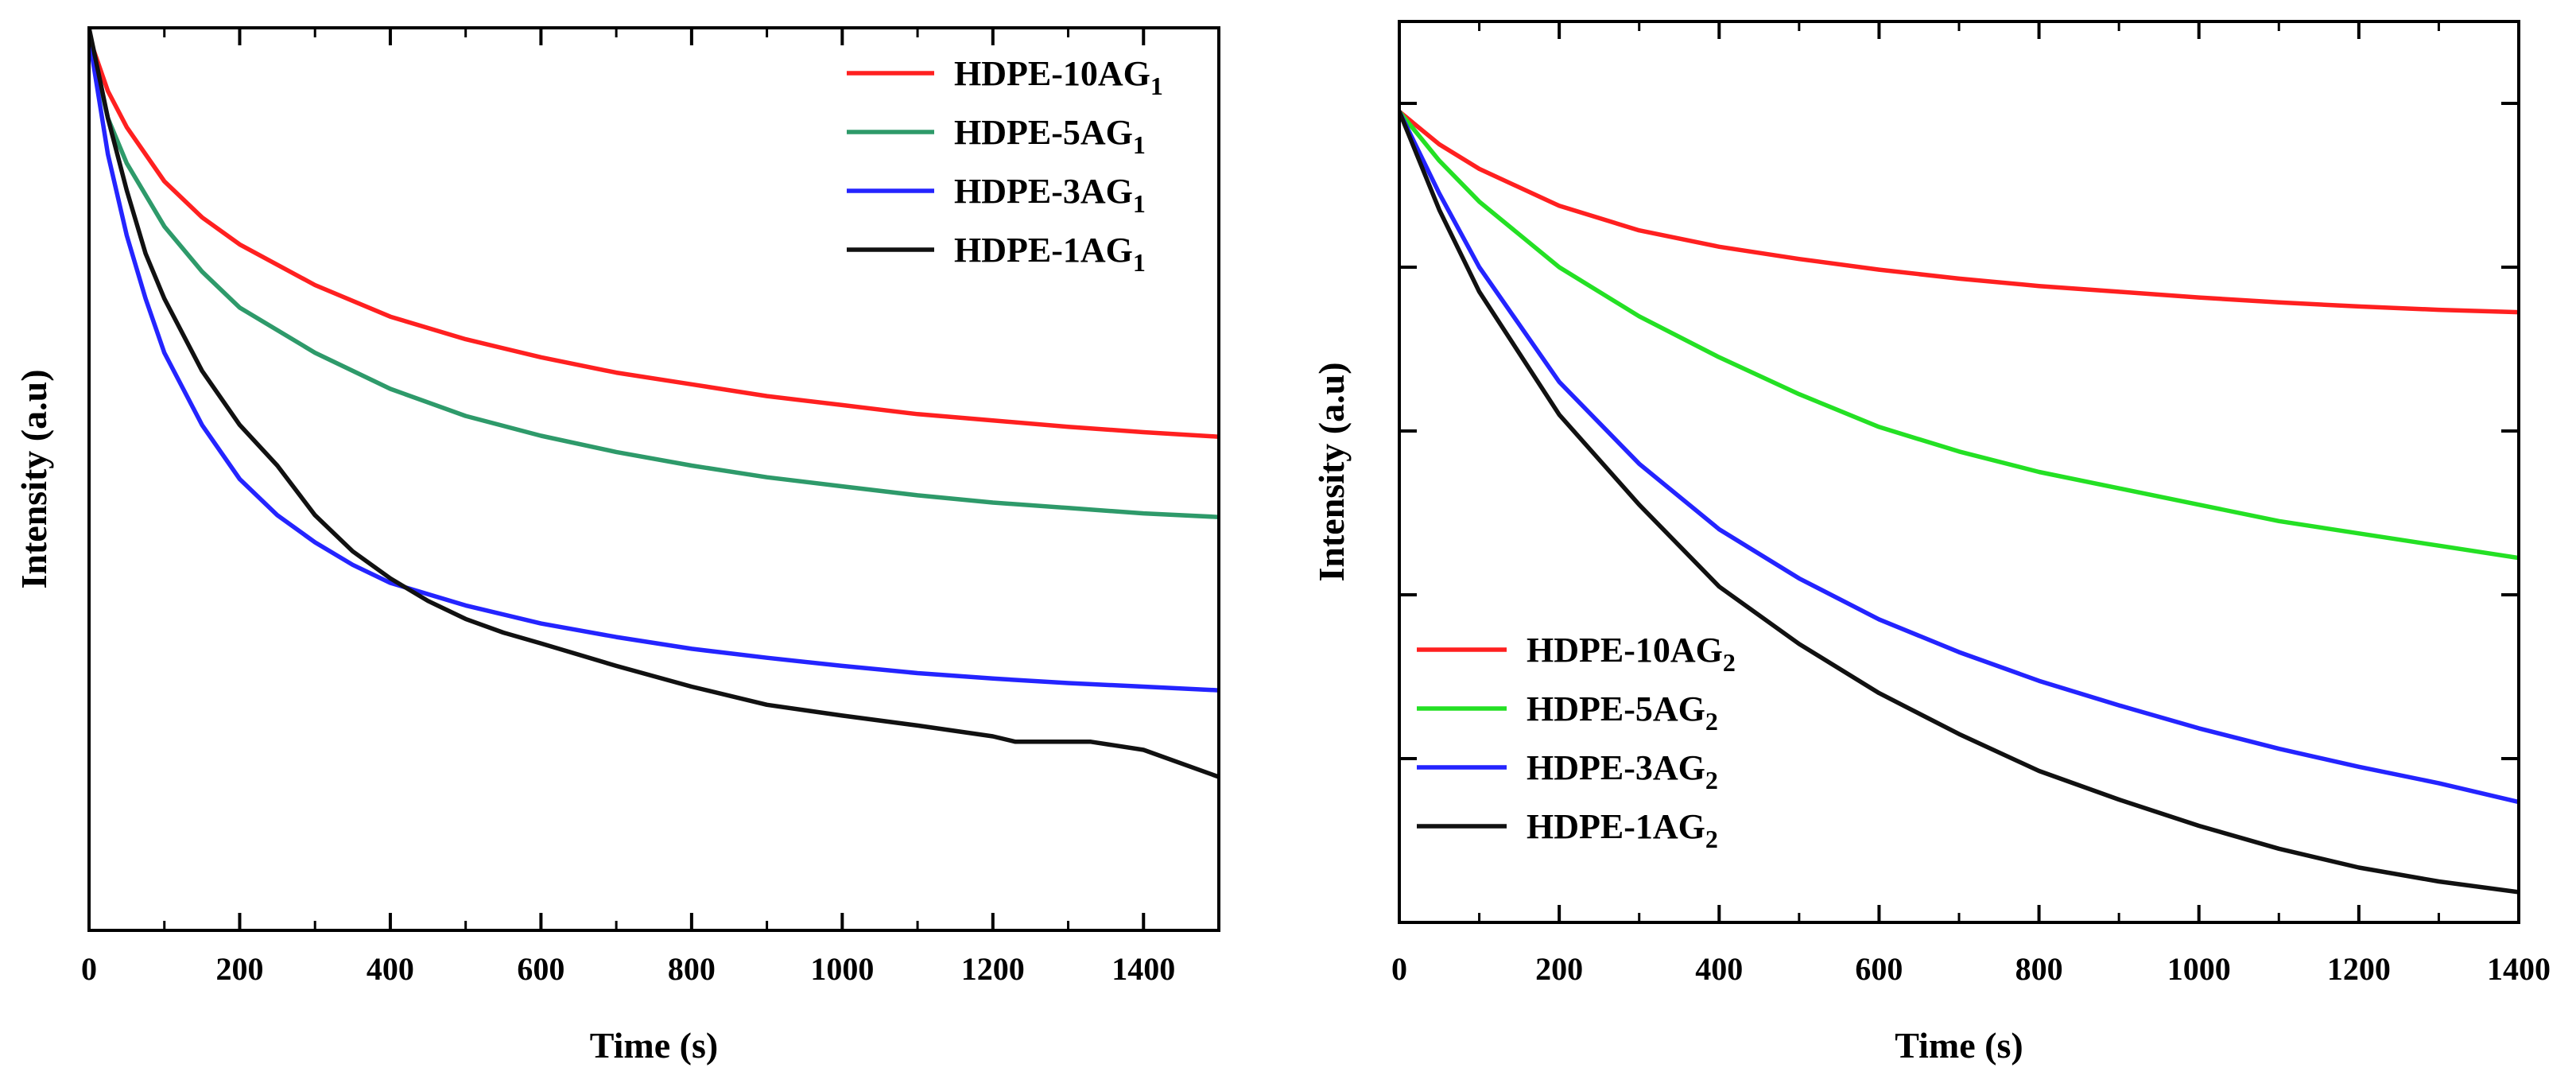 Image resolution: width=2576 pixels, height=1091 pixels. I want to click on legend-label: HDPE-5AG1, so click(1050, 136).